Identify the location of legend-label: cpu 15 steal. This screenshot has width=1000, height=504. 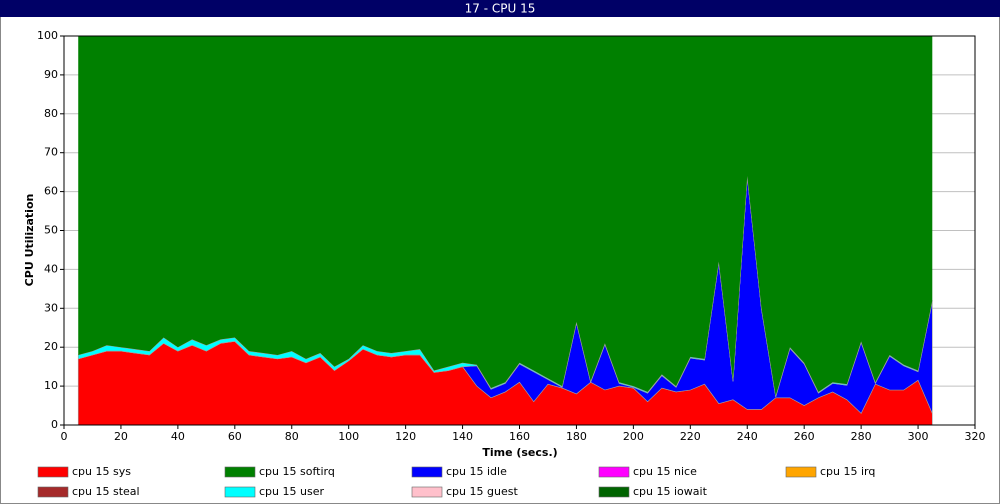
(106, 491).